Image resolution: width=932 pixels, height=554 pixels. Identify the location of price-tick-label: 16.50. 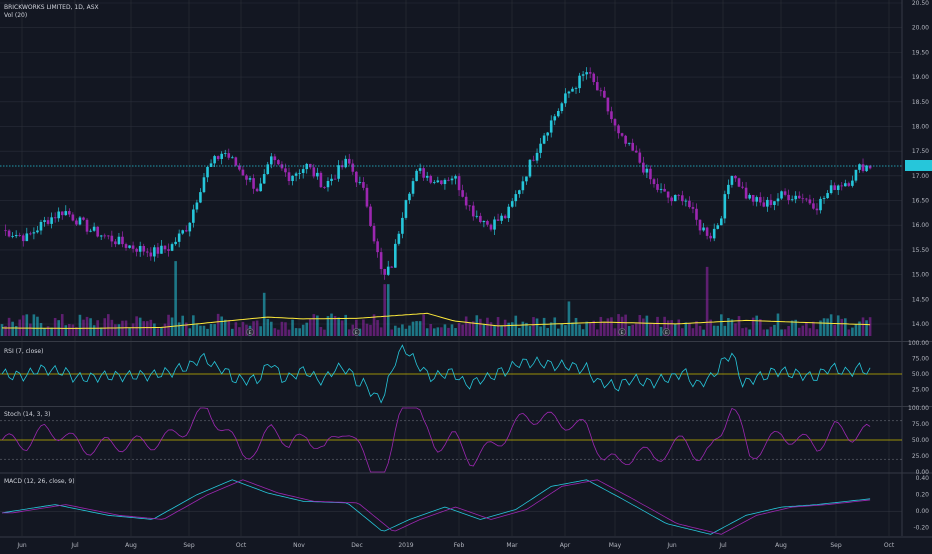
(920, 201).